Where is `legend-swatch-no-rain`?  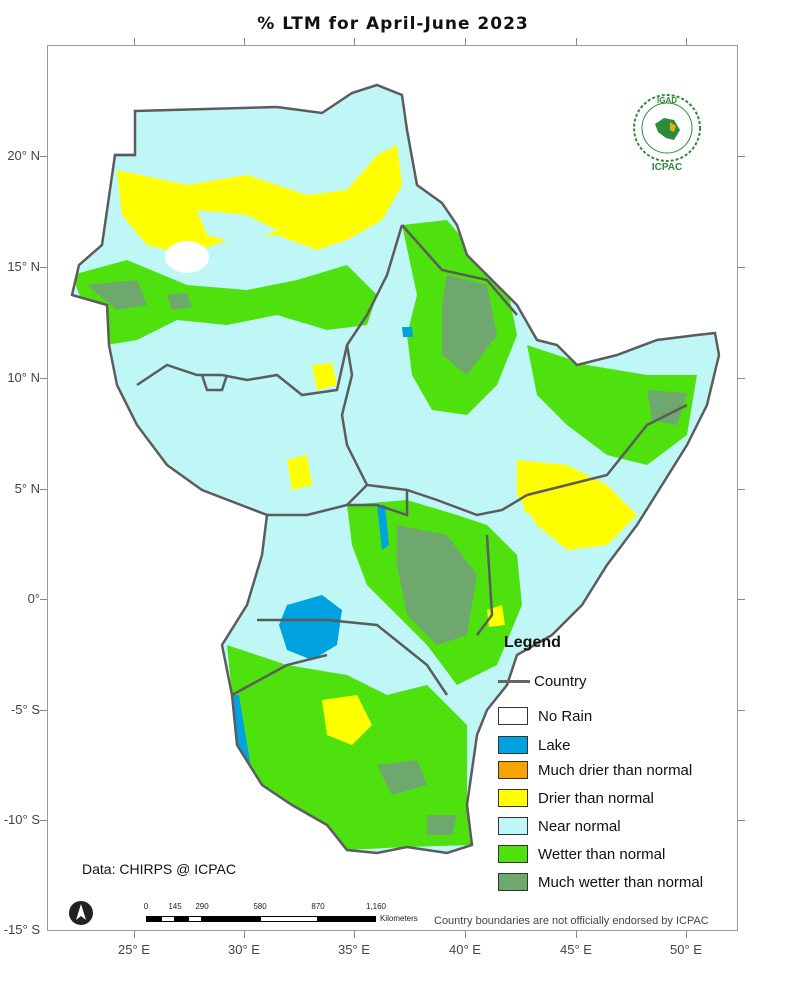
legend-swatch-no-rain is located at coordinates (513, 716).